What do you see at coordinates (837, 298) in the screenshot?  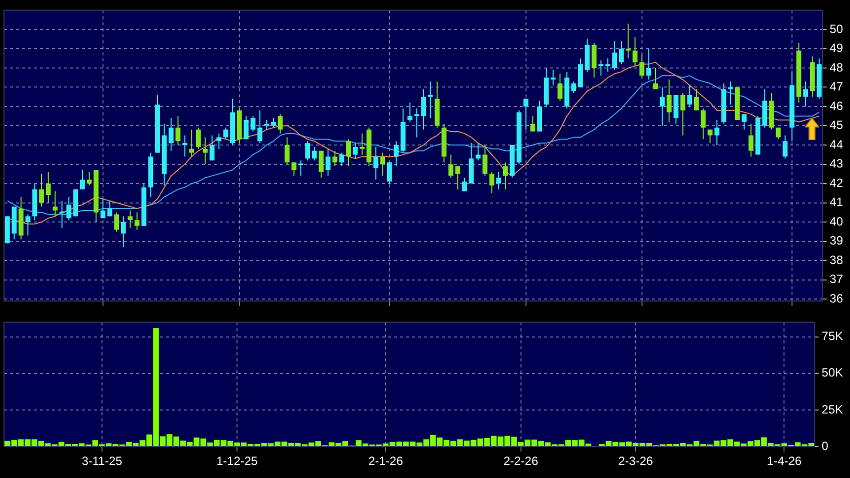 I see `y-tick-label: 36` at bounding box center [837, 298].